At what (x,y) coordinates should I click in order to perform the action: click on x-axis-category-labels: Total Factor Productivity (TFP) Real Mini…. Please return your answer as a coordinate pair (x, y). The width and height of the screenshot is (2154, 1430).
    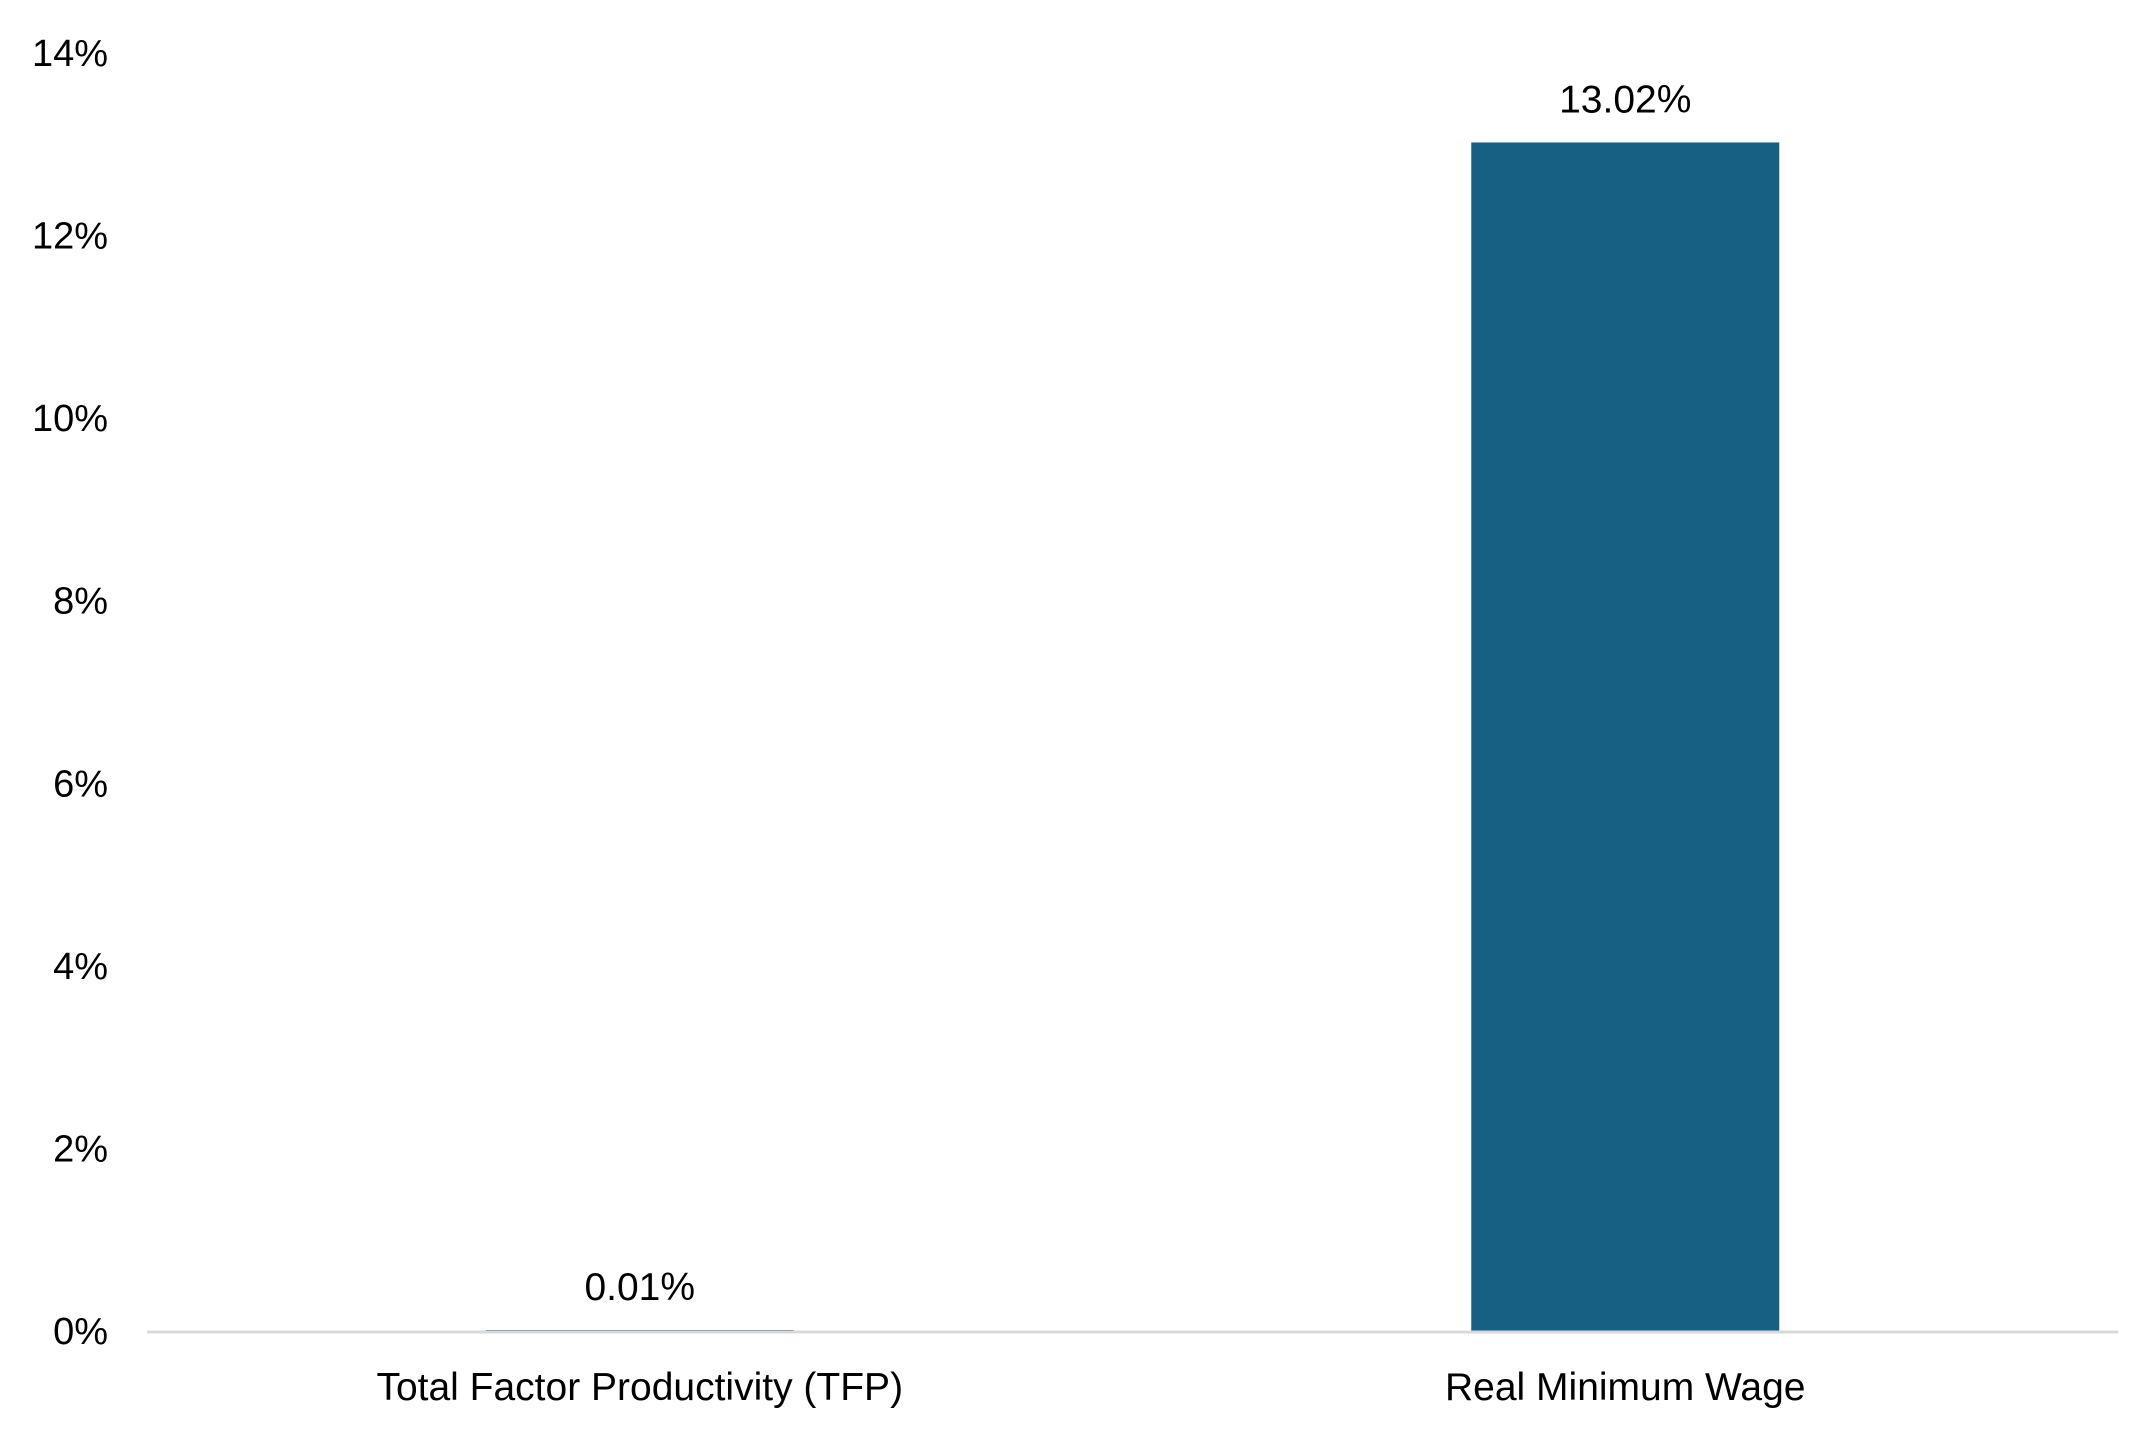
    Looking at the image, I should click on (1090, 1387).